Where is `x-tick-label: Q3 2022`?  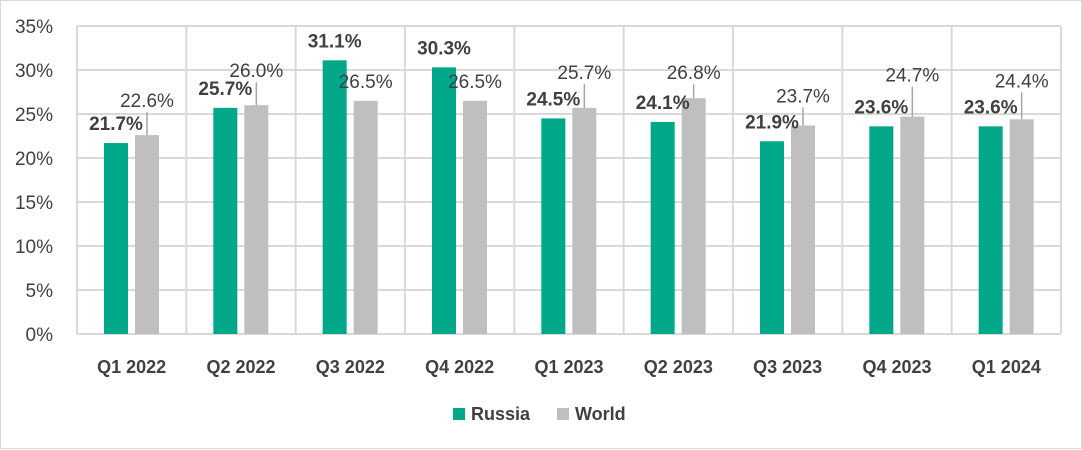 x-tick-label: Q3 2022 is located at coordinates (350, 367).